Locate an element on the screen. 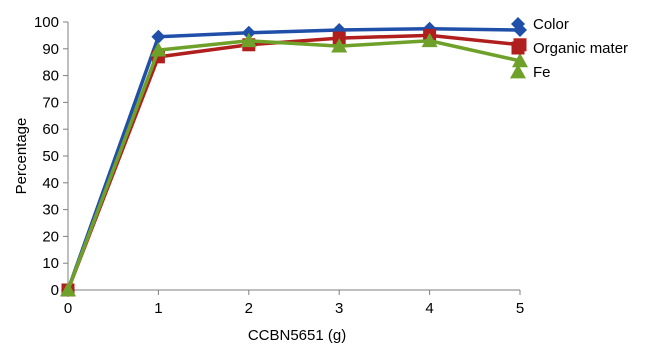 This screenshot has height=344, width=658. legend-label: Color is located at coordinates (551, 24).